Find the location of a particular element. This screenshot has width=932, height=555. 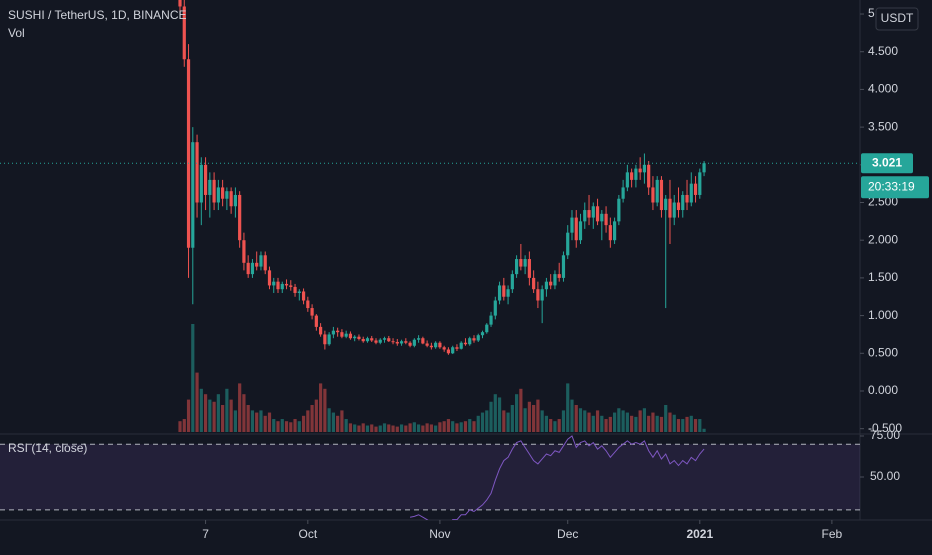

x-tick-label: Nov is located at coordinates (439, 534).